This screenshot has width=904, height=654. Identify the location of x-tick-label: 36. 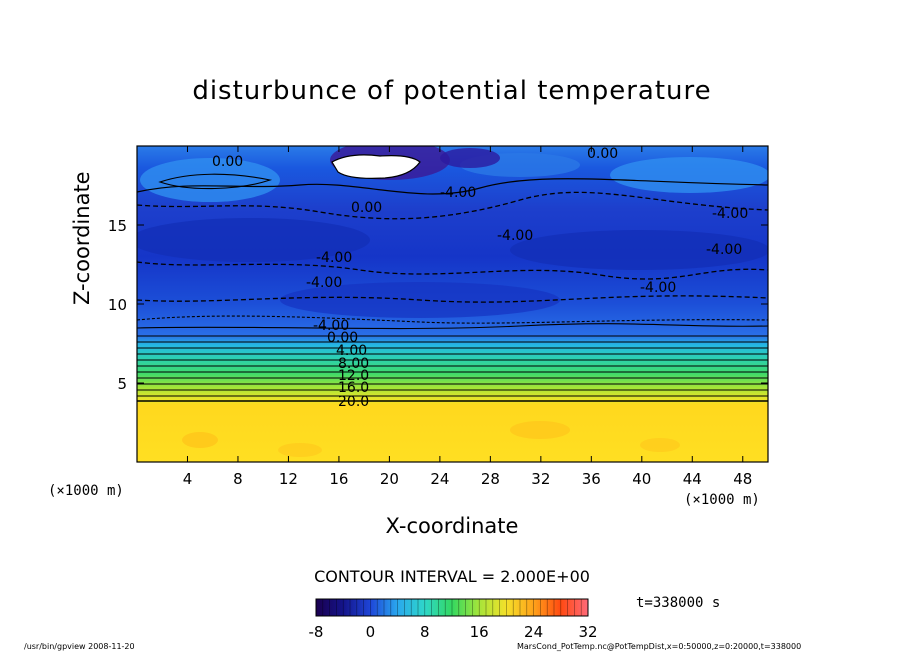
(591, 479).